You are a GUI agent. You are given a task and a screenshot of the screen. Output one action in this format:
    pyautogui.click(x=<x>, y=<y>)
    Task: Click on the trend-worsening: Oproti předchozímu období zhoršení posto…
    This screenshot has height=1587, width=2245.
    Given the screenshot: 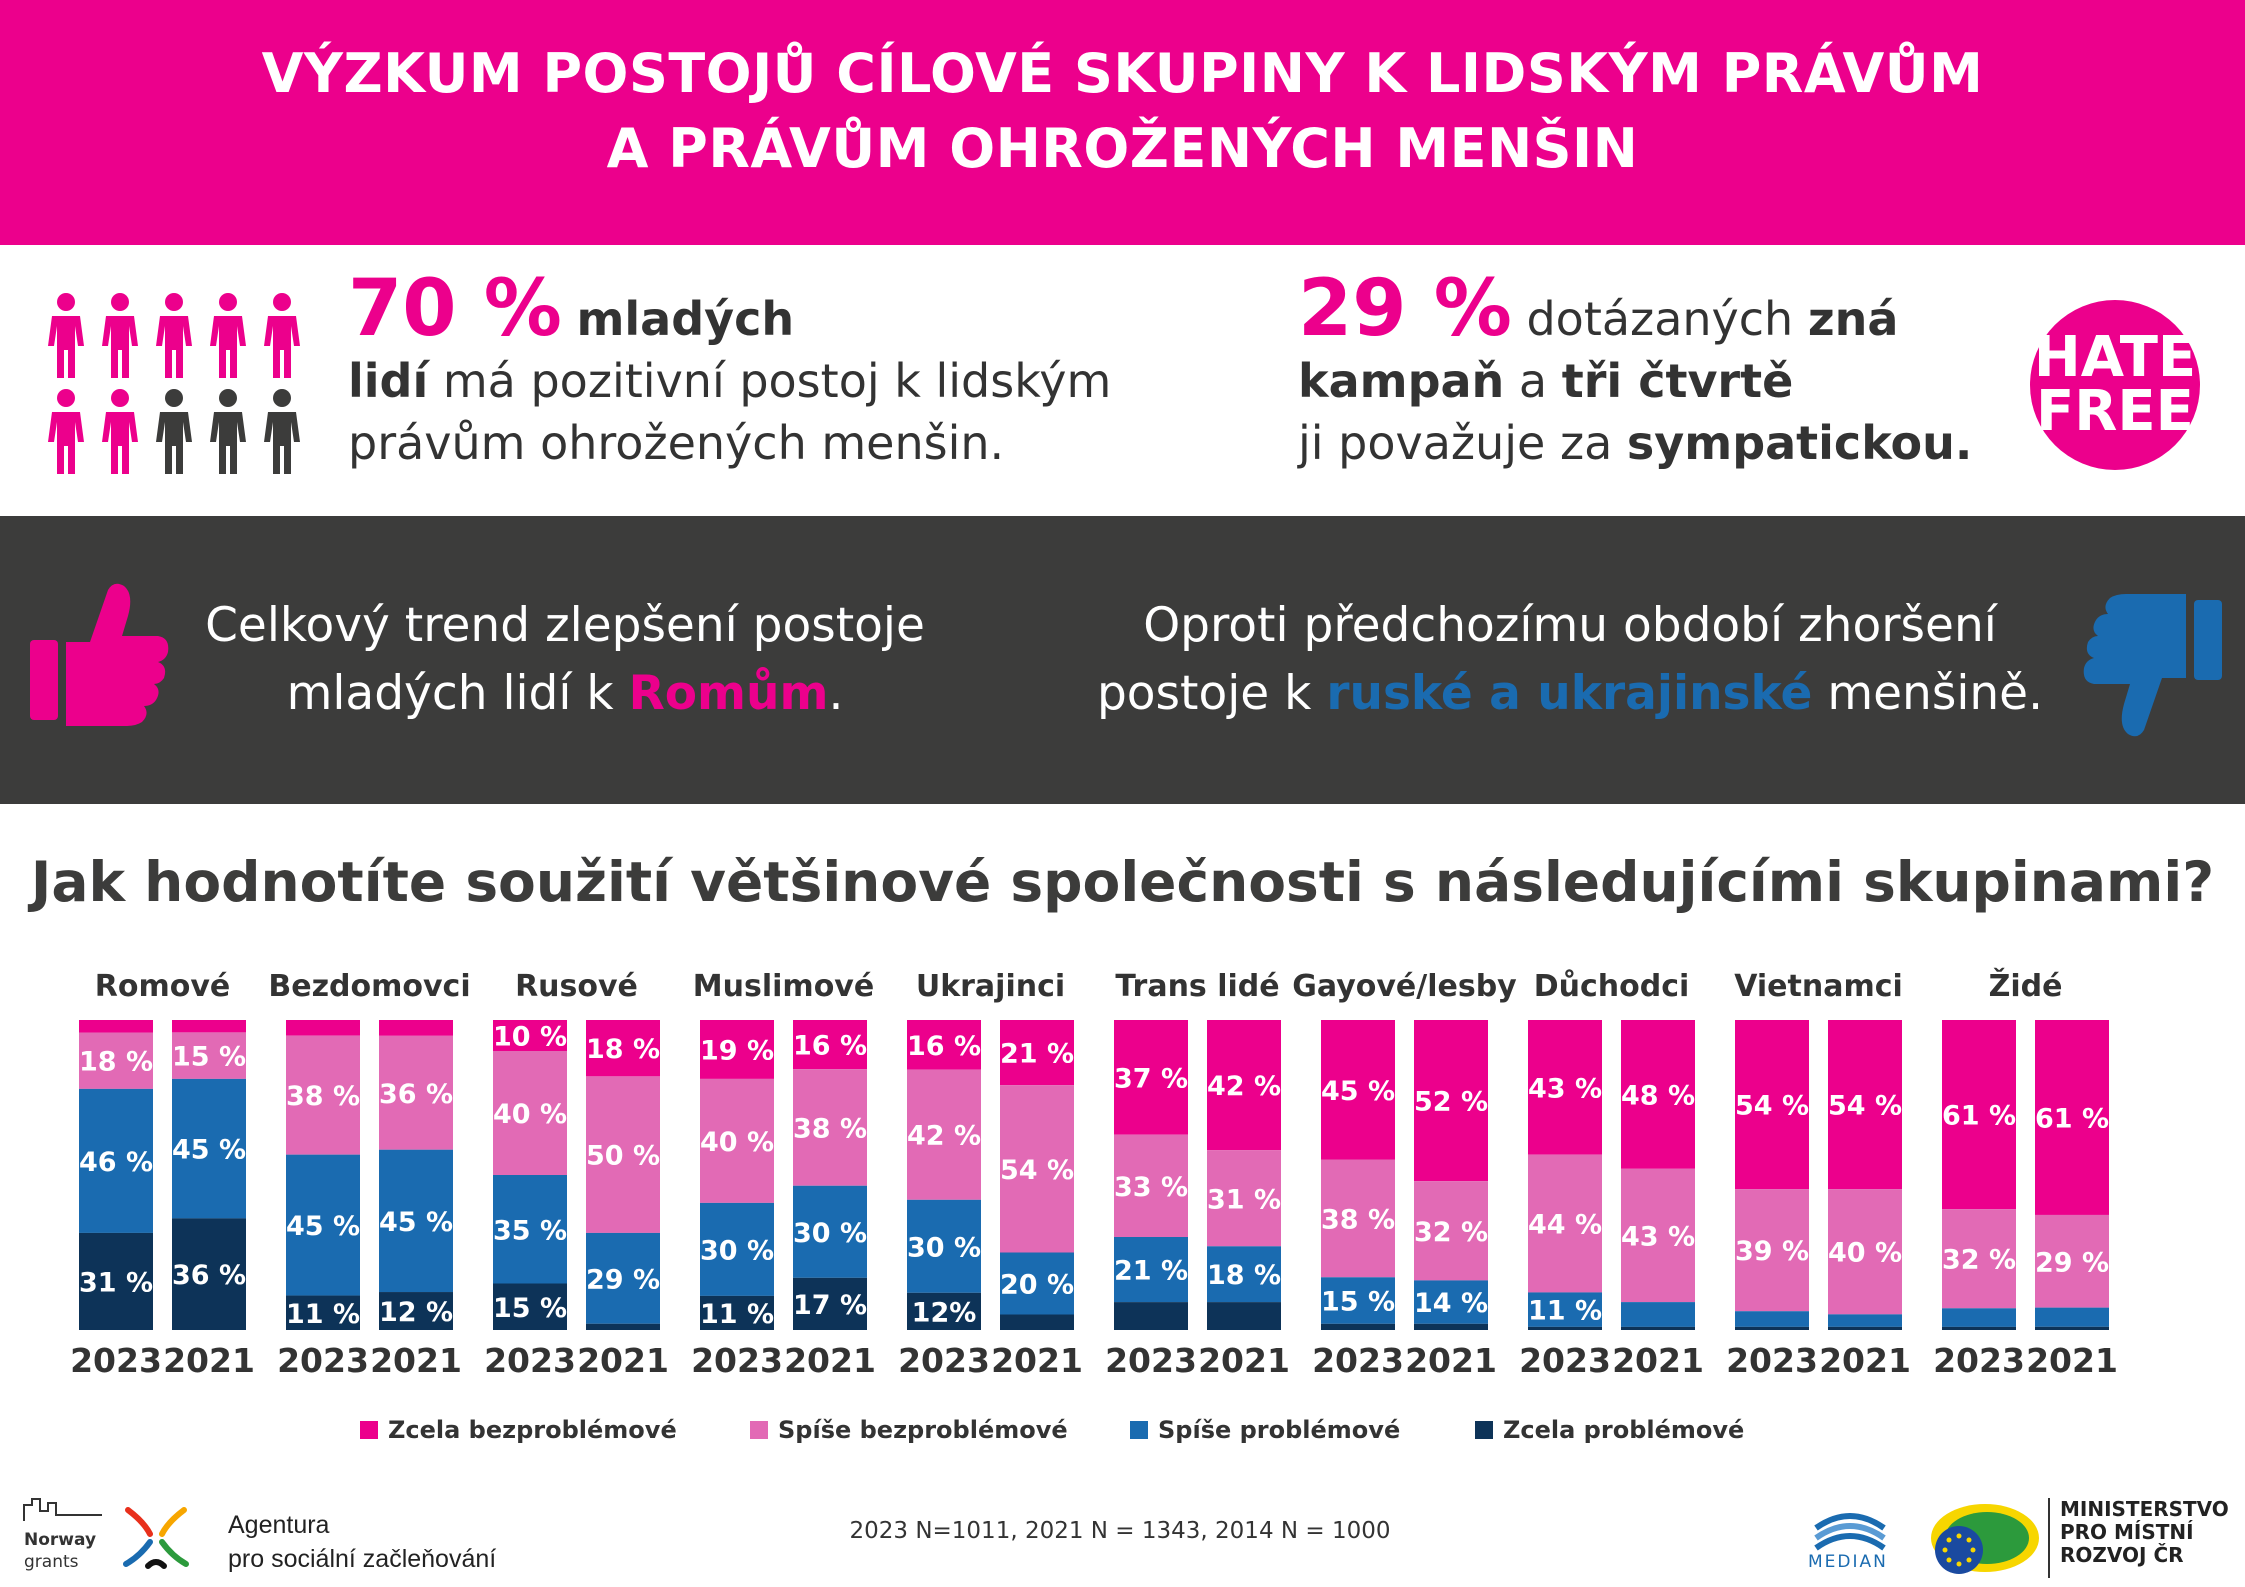 What is the action you would take?
    pyautogui.click(x=1570, y=660)
    